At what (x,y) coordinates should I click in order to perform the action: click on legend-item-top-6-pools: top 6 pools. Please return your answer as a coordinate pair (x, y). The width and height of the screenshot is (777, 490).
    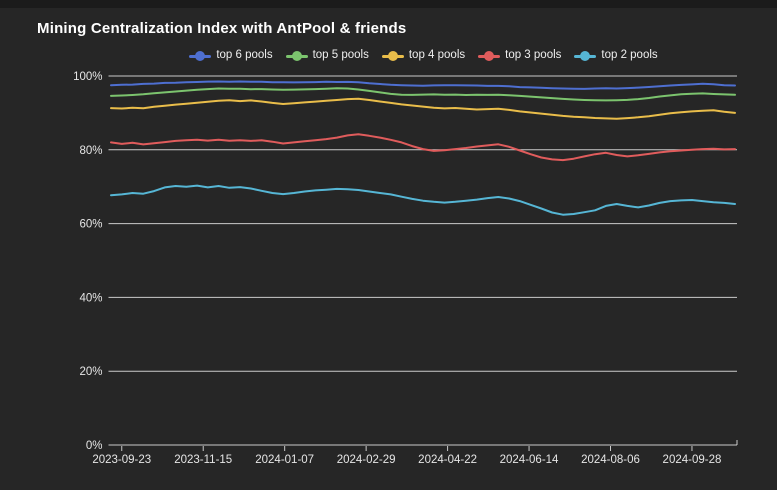
    Looking at the image, I should click on (231, 55).